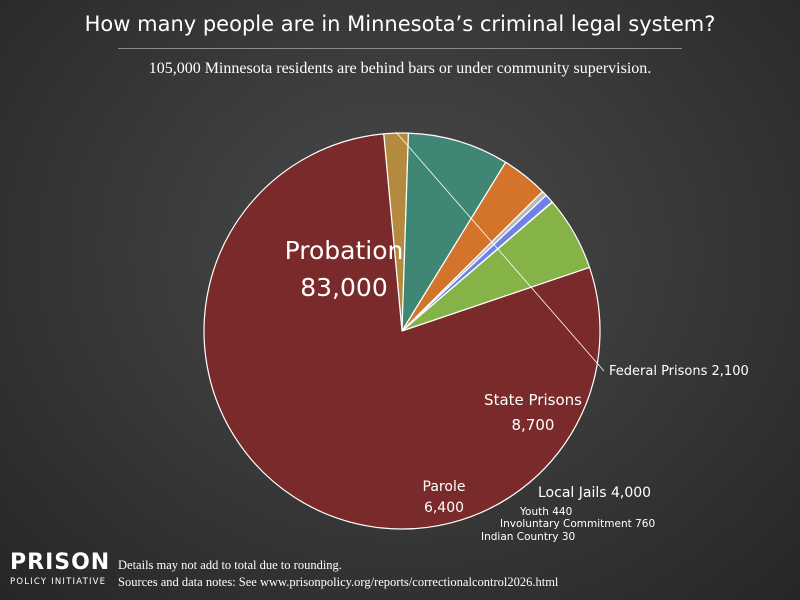 This screenshot has height=600, width=800. What do you see at coordinates (519, 537) in the screenshot?
I see `slice-name-indian-country: Indian Country` at bounding box center [519, 537].